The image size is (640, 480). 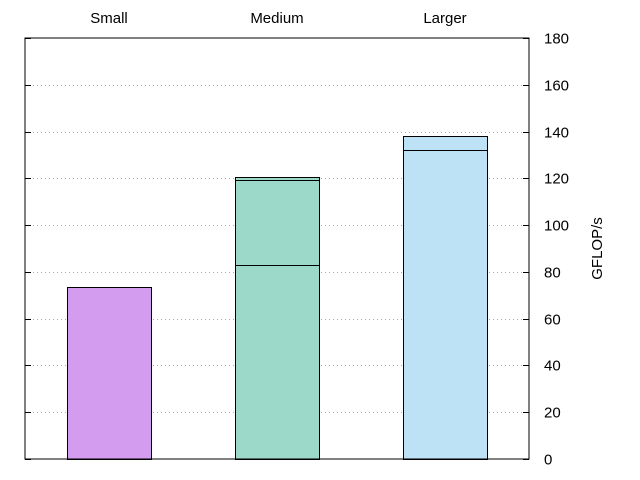 What do you see at coordinates (109, 373) in the screenshot?
I see `bar-small` at bounding box center [109, 373].